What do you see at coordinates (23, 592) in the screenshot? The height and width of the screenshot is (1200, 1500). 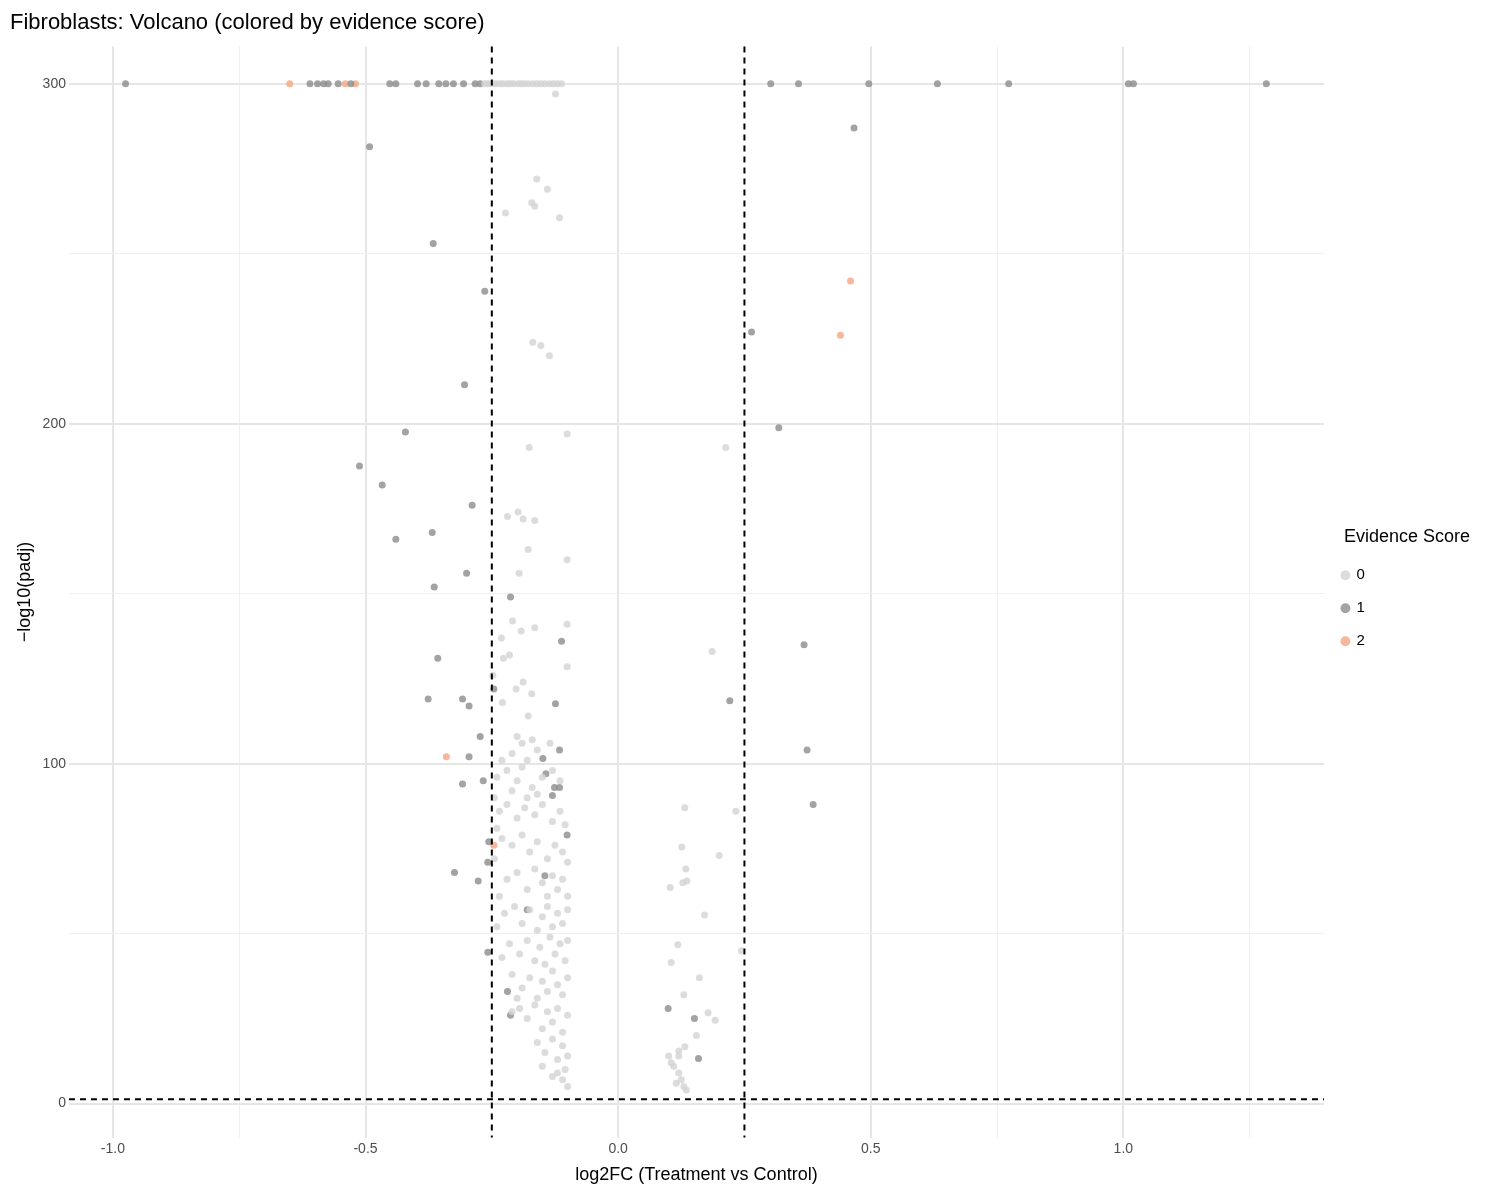 I see `y-axis-title: −log10(padj)` at bounding box center [23, 592].